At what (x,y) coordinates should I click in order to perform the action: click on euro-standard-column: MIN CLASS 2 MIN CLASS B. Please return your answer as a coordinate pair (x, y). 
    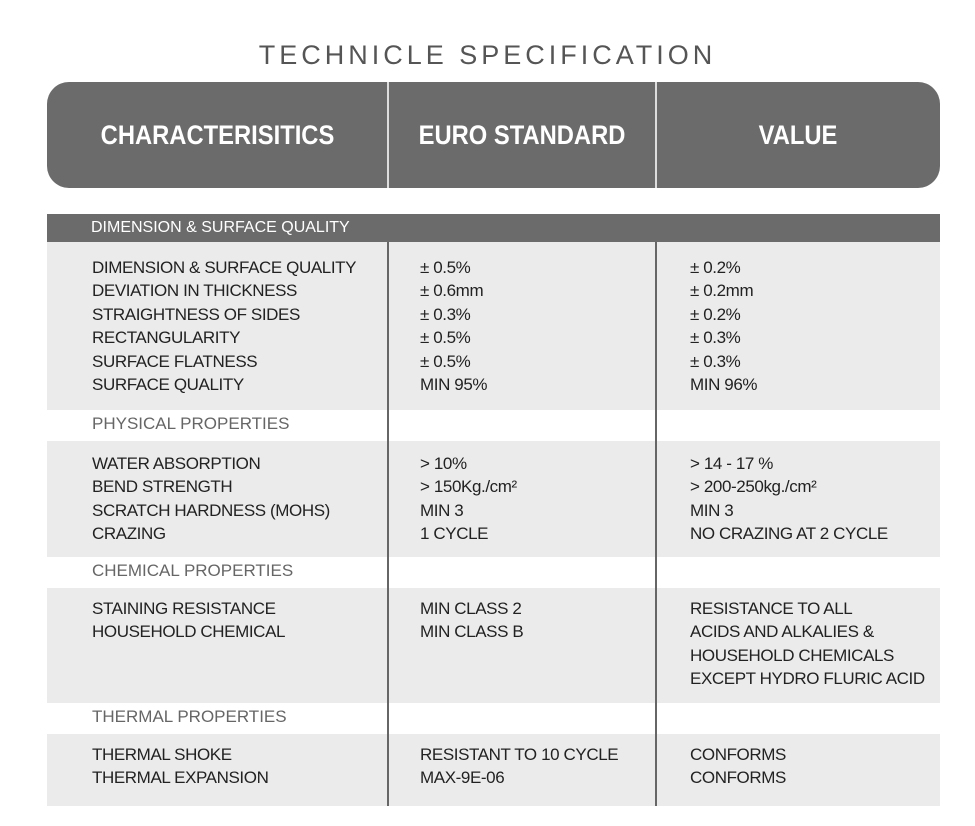
    Looking at the image, I should click on (472, 644).